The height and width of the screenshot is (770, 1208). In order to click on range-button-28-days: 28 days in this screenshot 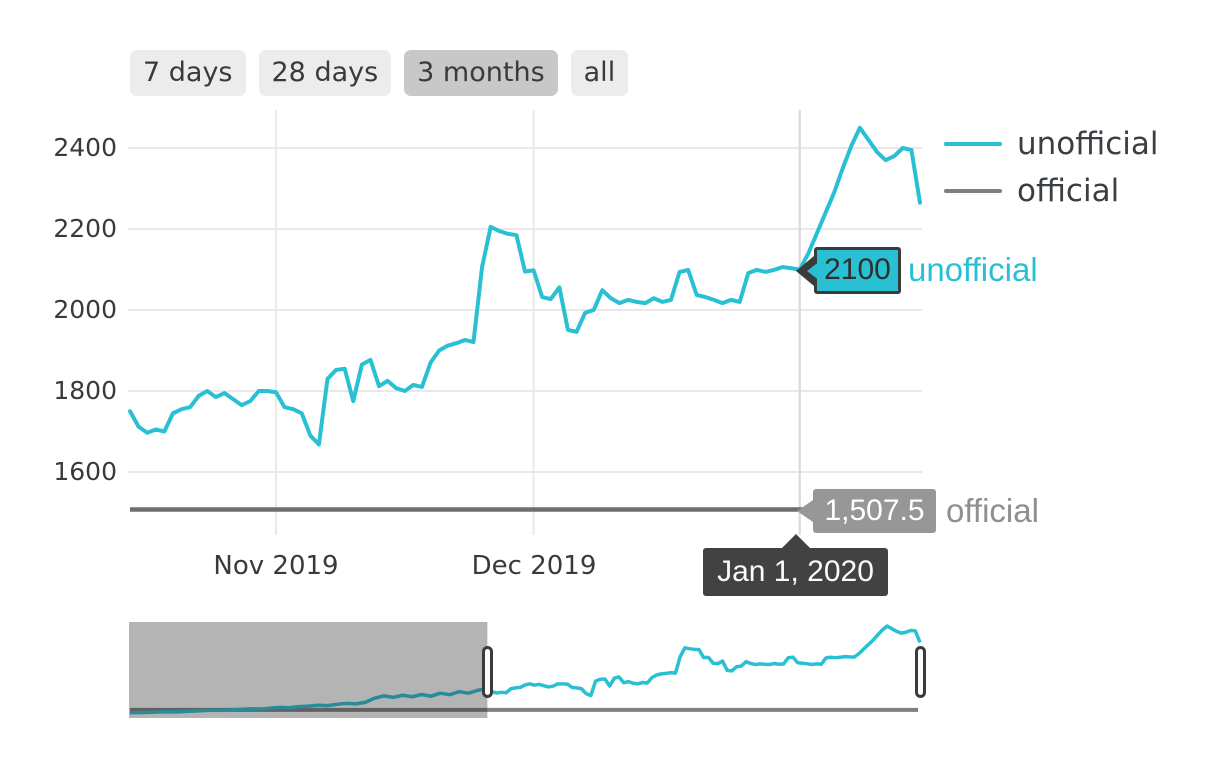, I will do `click(325, 73)`.